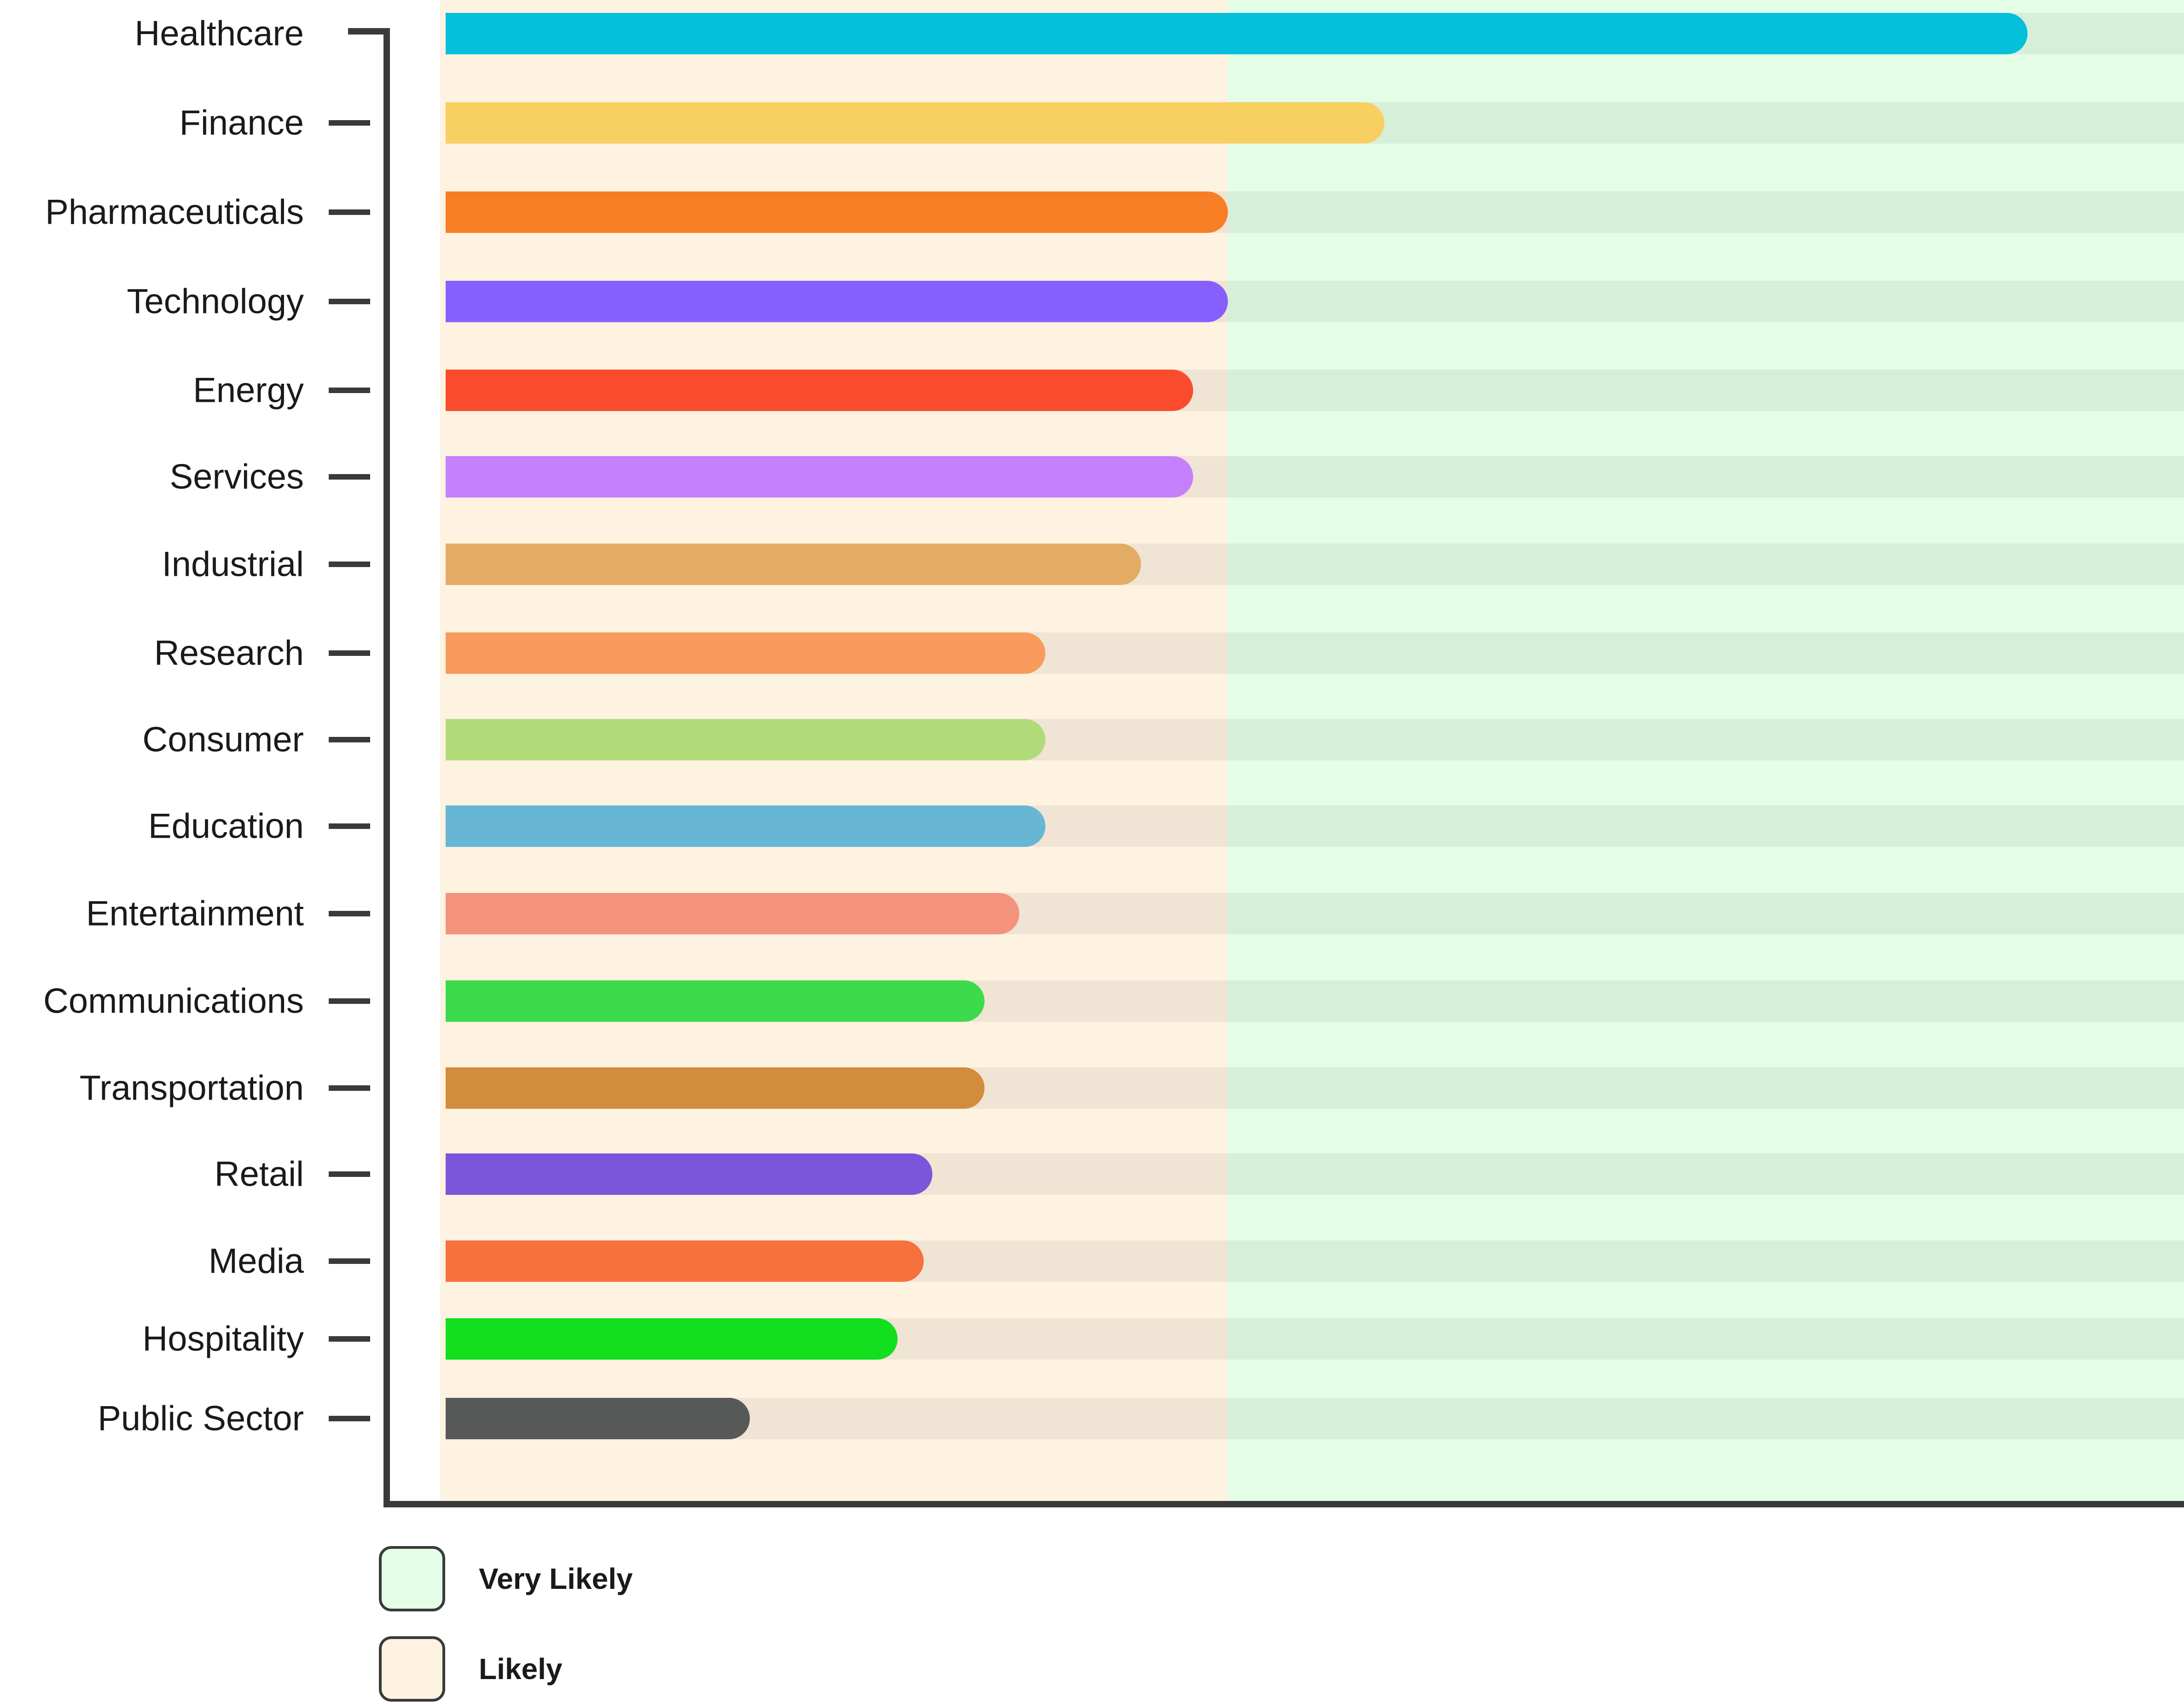  Describe the element at coordinates (746, 739) in the screenshot. I see `bar-consumer` at that location.